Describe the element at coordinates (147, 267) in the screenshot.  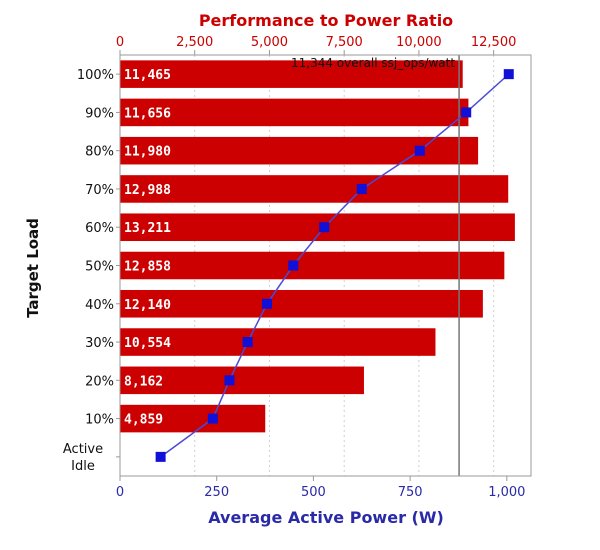
I see `bar-label-5: 12,858` at that location.